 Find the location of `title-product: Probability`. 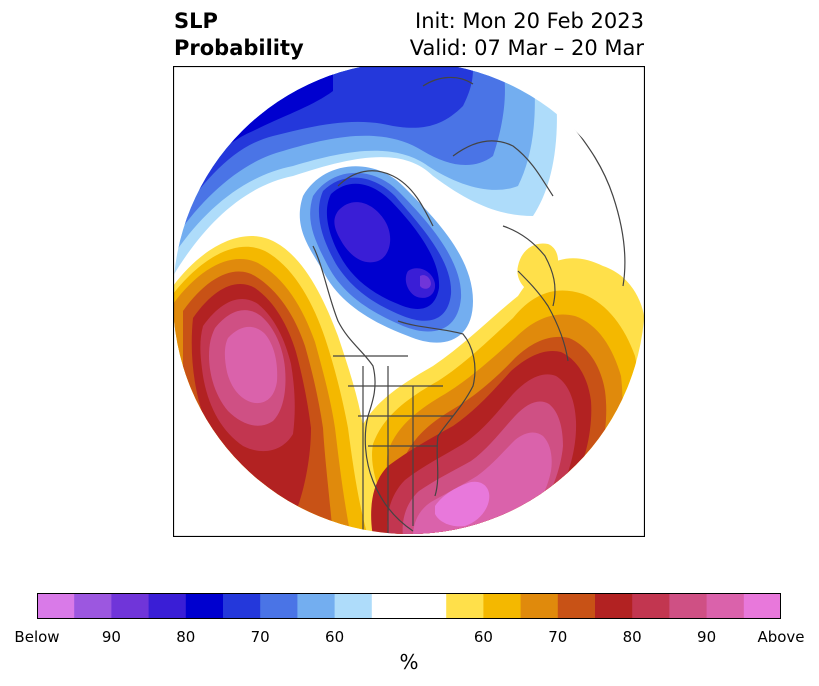

title-product: Probability is located at coordinates (239, 48).